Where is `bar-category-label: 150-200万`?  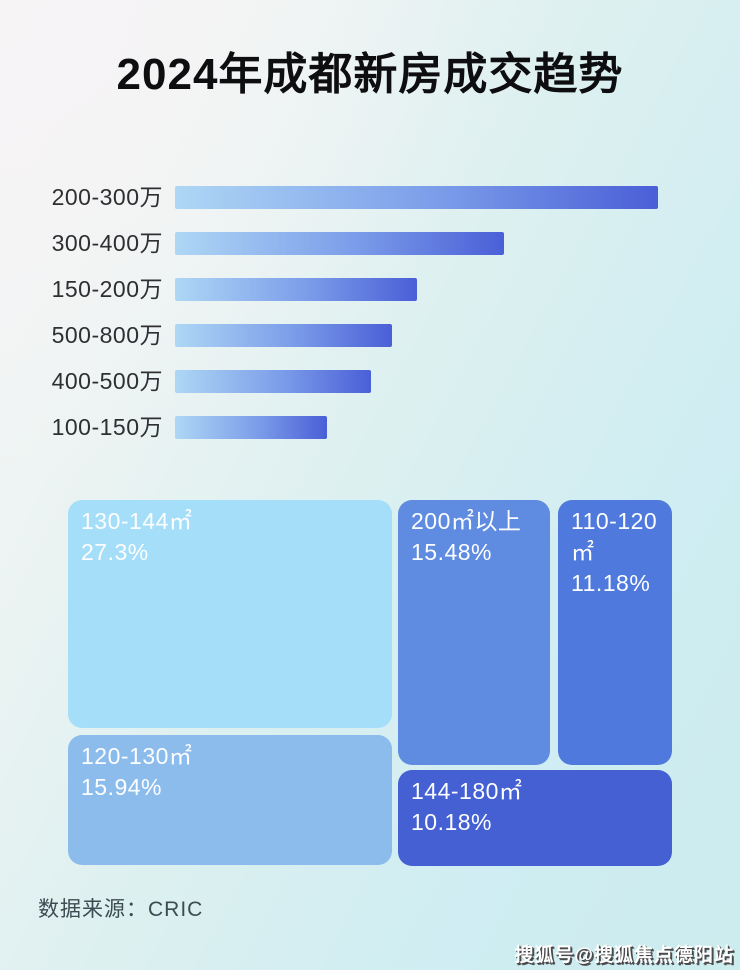 bar-category-label: 150-200万 is located at coordinates (107, 289).